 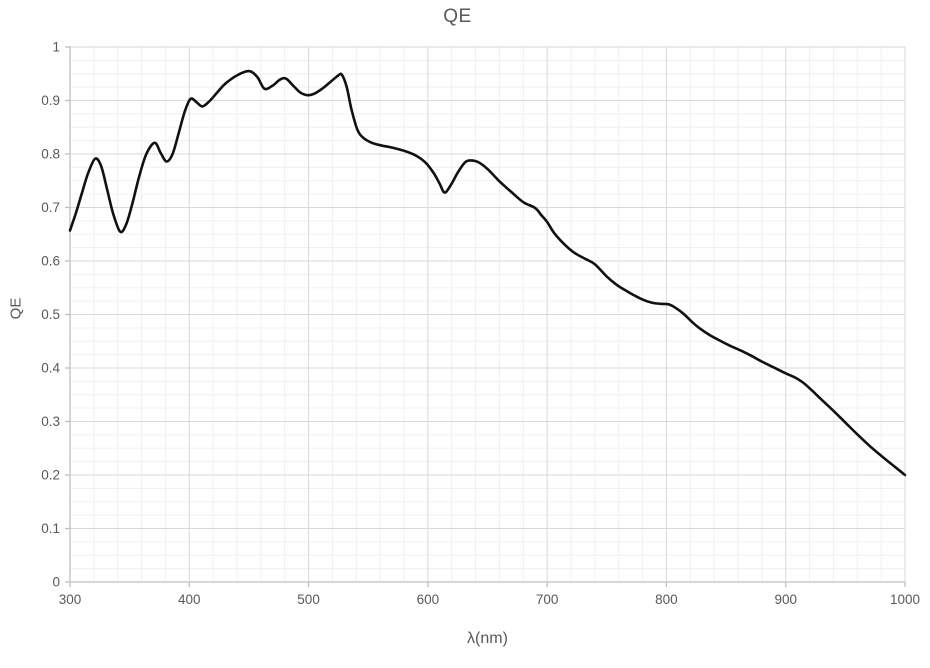 I want to click on x-tick-label: 500, so click(x=308, y=599).